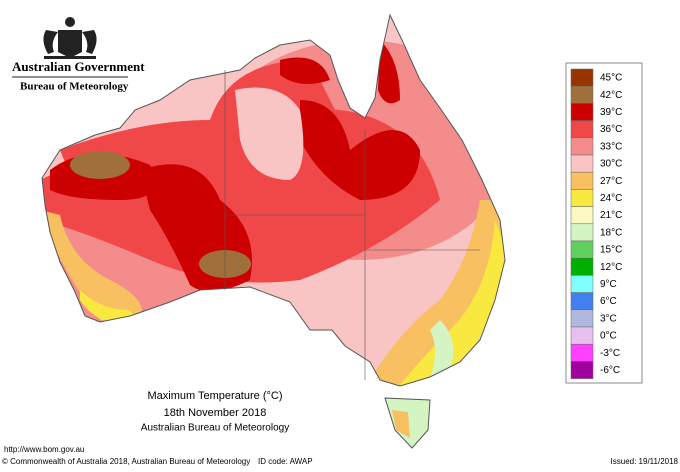 The width and height of the screenshot is (680, 472). I want to click on dept-name: Bureau of Meteorology, so click(74, 87).